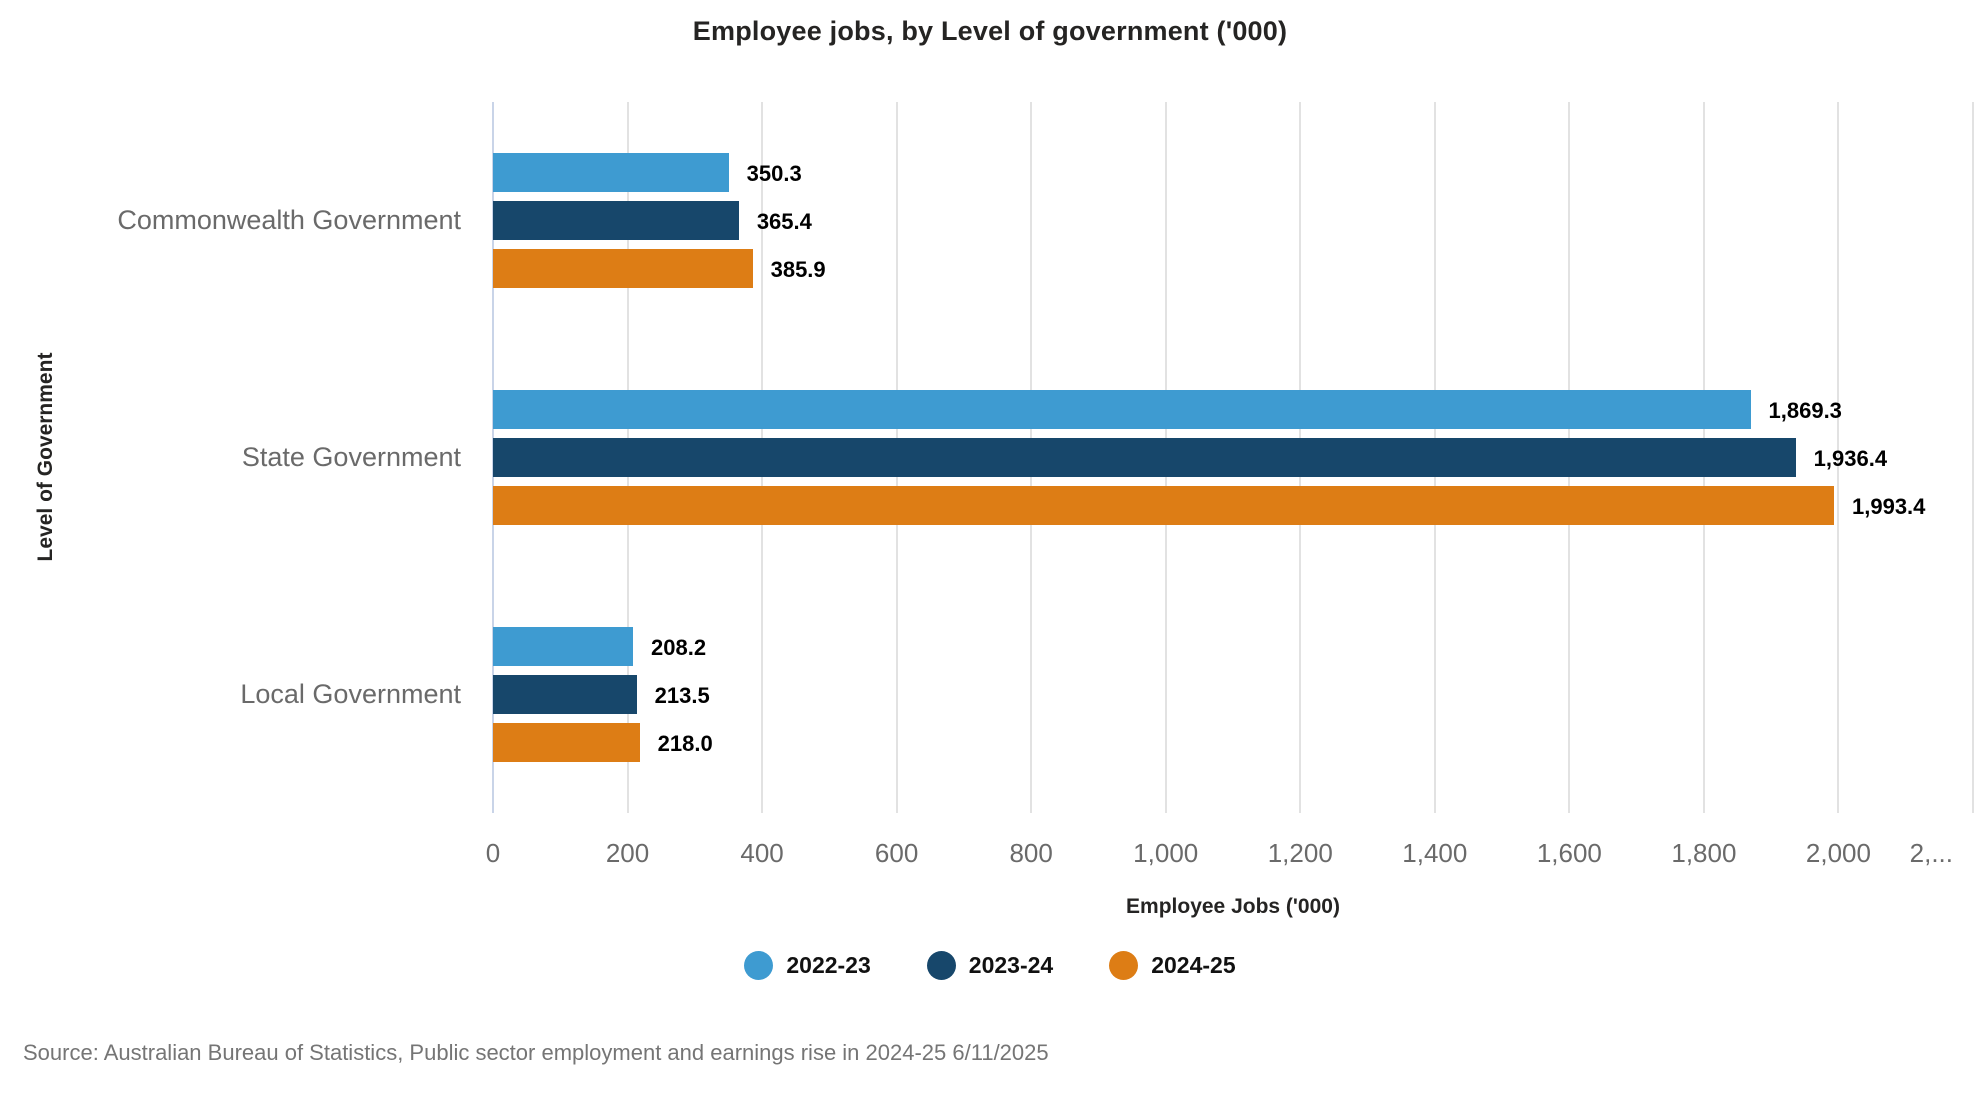 The width and height of the screenshot is (1980, 1100). Describe the element at coordinates (563, 646) in the screenshot. I see `bar-2022-23-local-government` at that location.